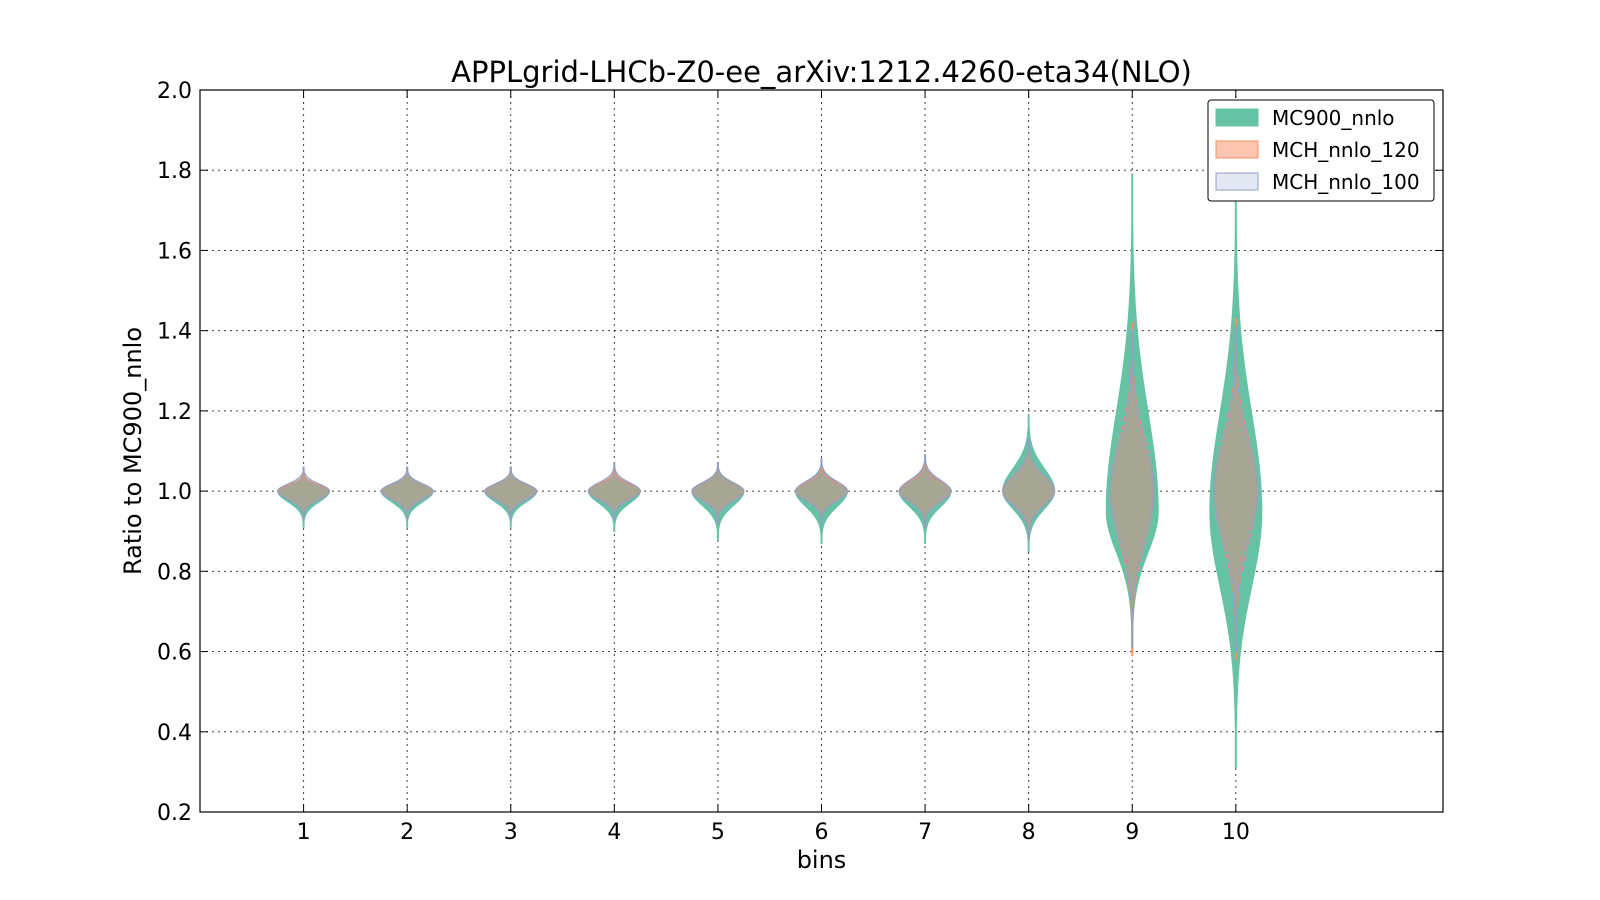  What do you see at coordinates (1236, 832) in the screenshot?
I see `x-tick-label: 10` at bounding box center [1236, 832].